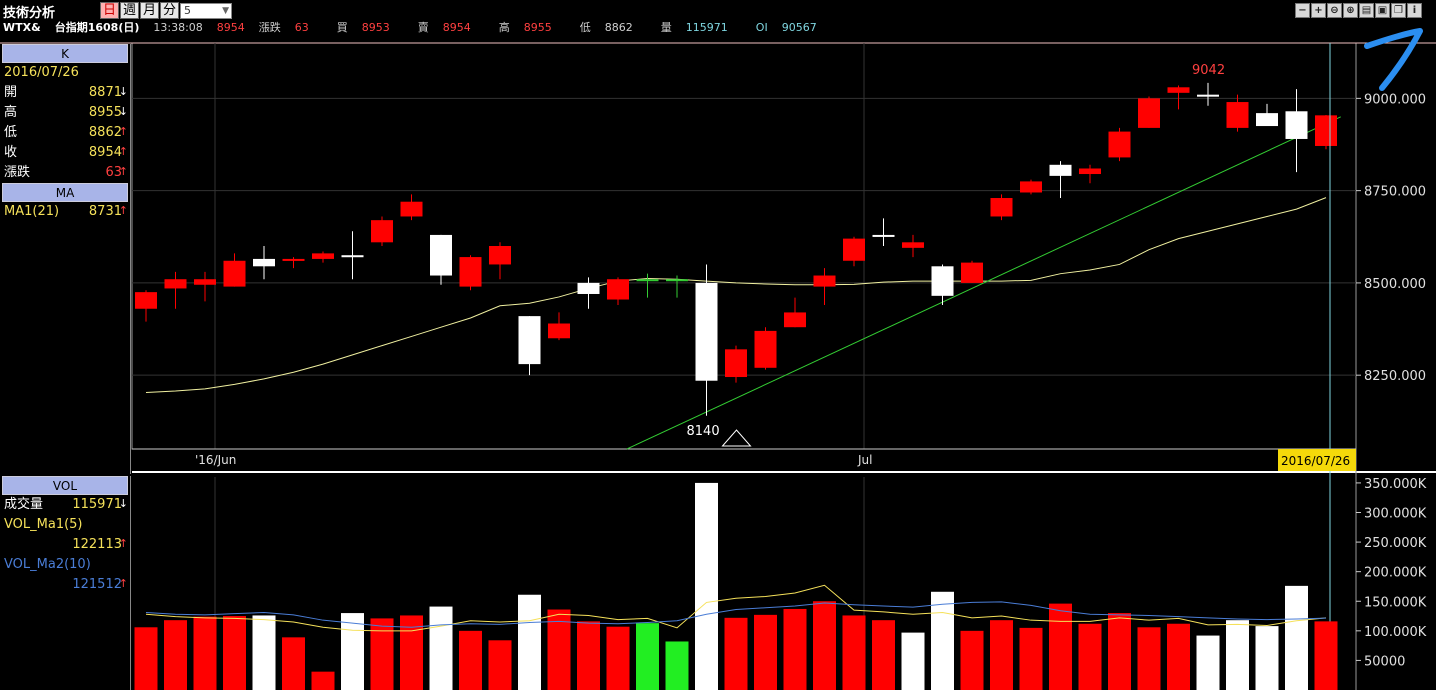 The width and height of the screenshot is (1436, 690). I want to click on period-minute-button: 分, so click(169, 10).